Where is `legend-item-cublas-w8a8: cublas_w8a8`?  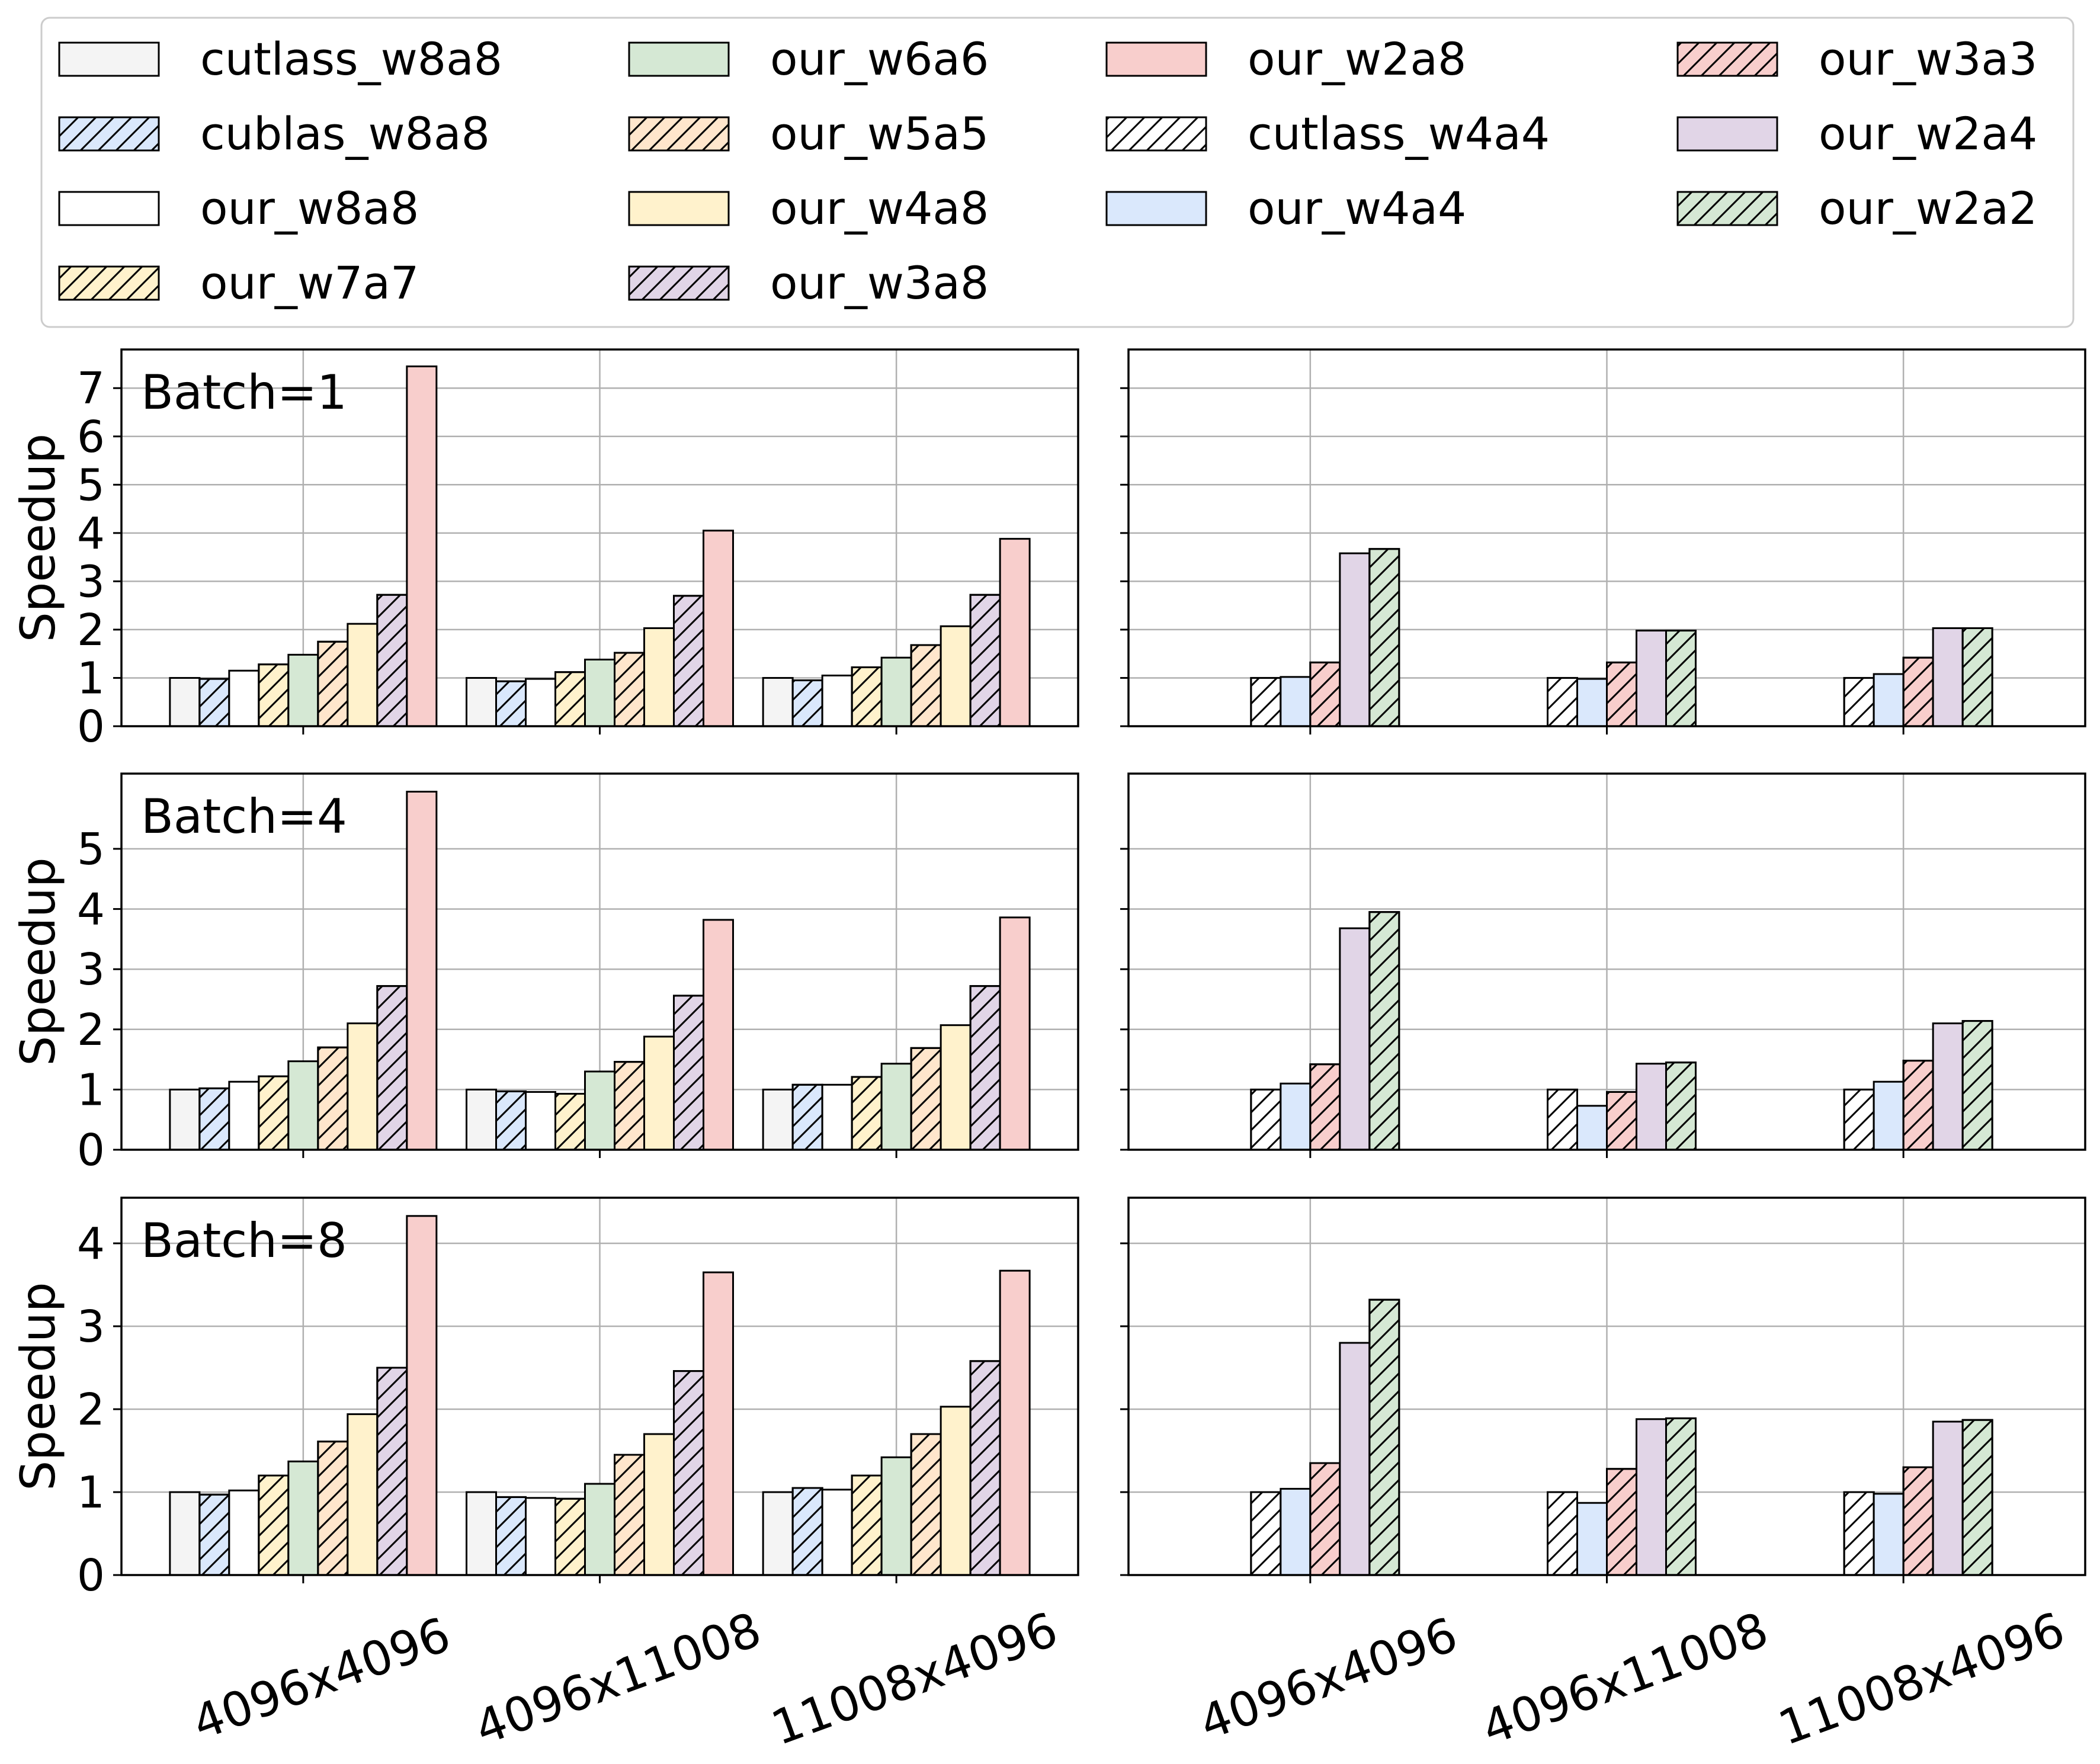
legend-item-cublas-w8a8: cublas_w8a8 is located at coordinates (274, 133).